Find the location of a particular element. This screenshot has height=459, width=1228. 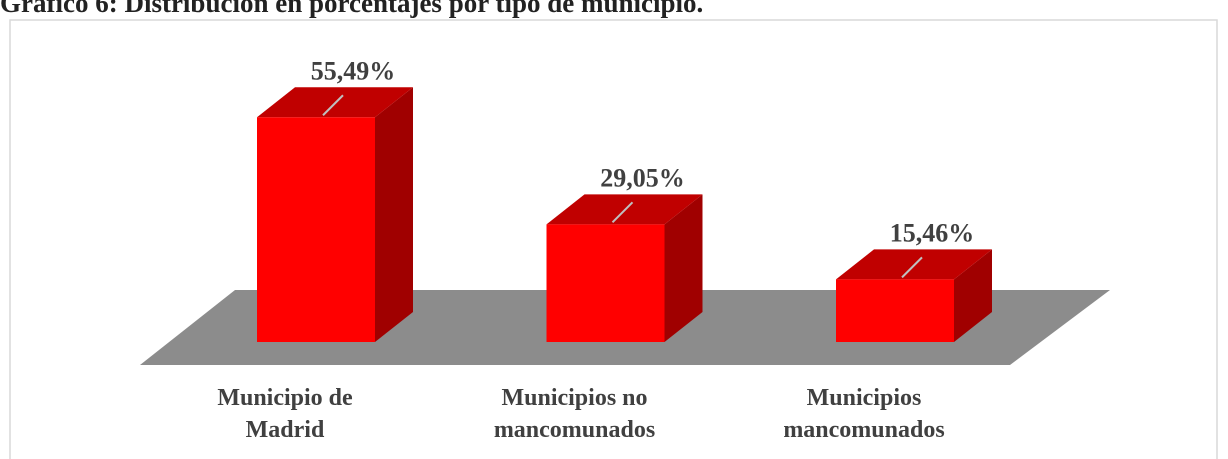

x-tick-label: Madrid is located at coordinates (285, 430).